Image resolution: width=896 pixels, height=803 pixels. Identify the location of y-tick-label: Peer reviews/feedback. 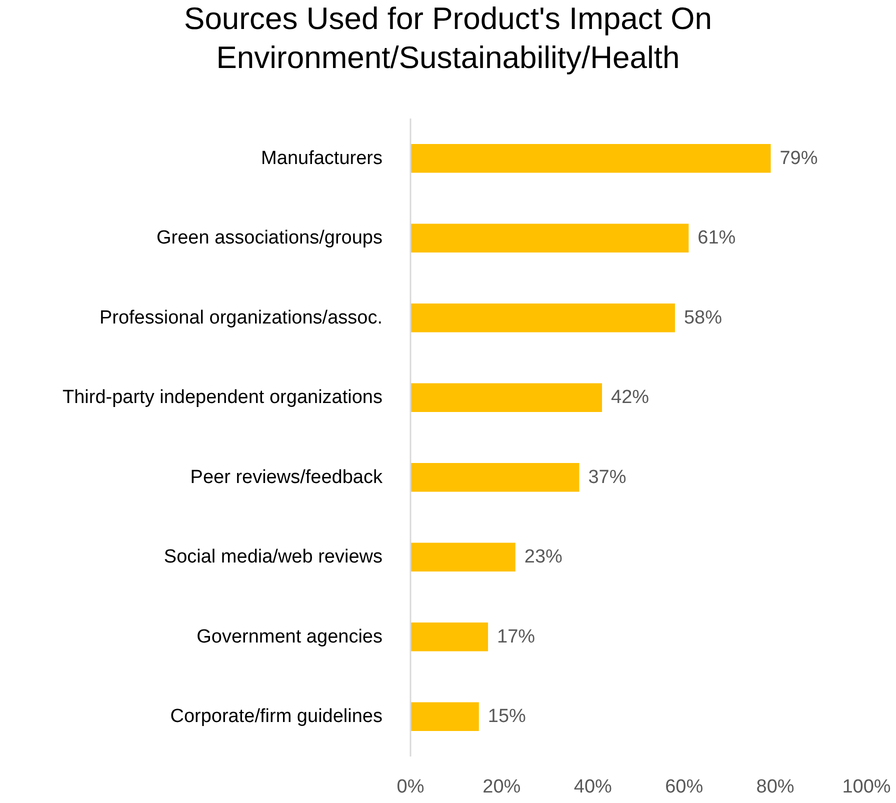
(286, 477).